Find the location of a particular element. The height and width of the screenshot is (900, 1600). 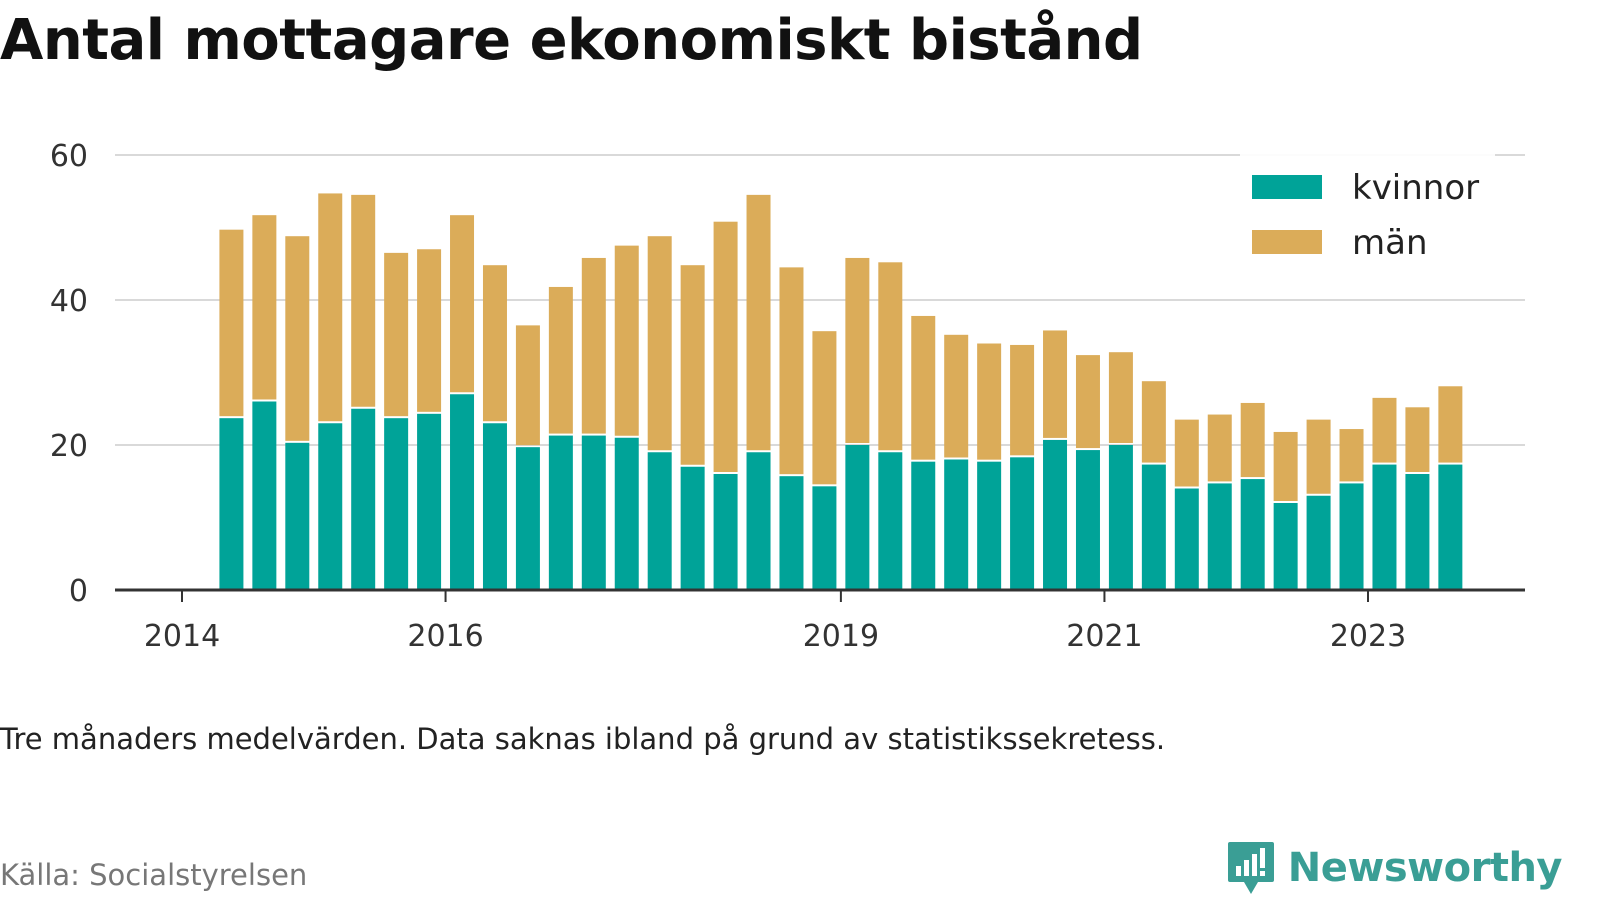

chart-title: Antal mottagare ekonomiskt bistånd is located at coordinates (571, 40).